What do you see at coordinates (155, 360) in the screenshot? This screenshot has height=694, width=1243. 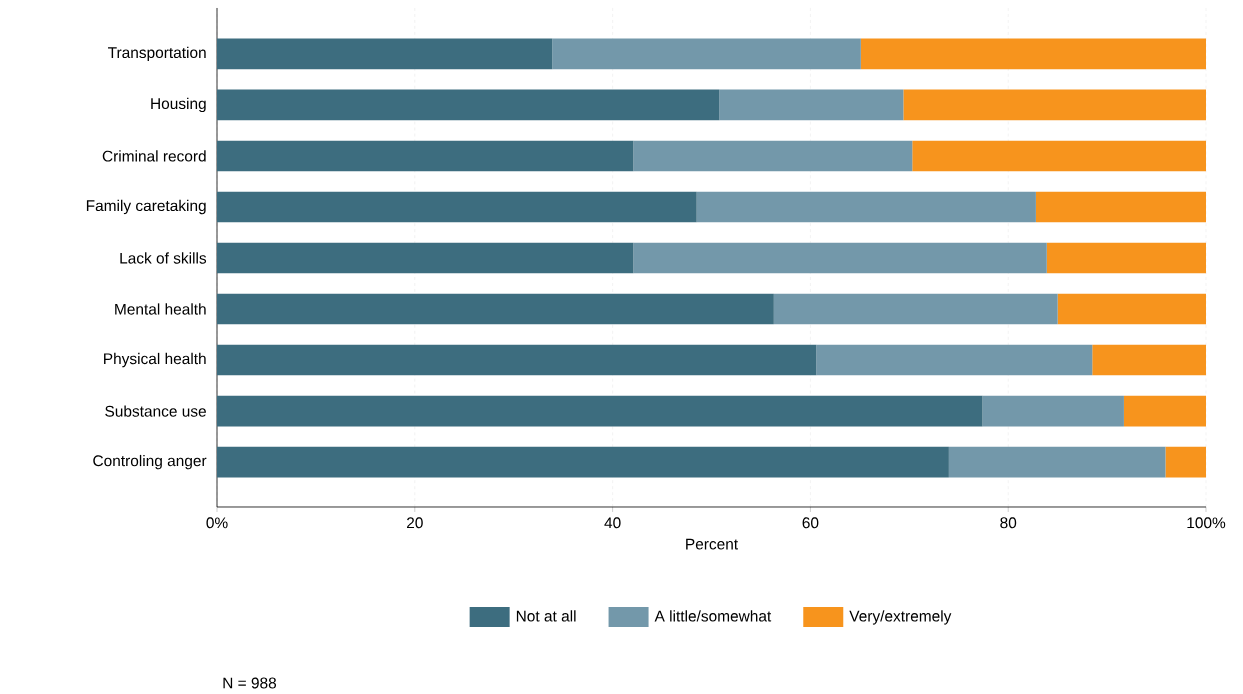 I see `y-tick-label: Physical health` at bounding box center [155, 360].